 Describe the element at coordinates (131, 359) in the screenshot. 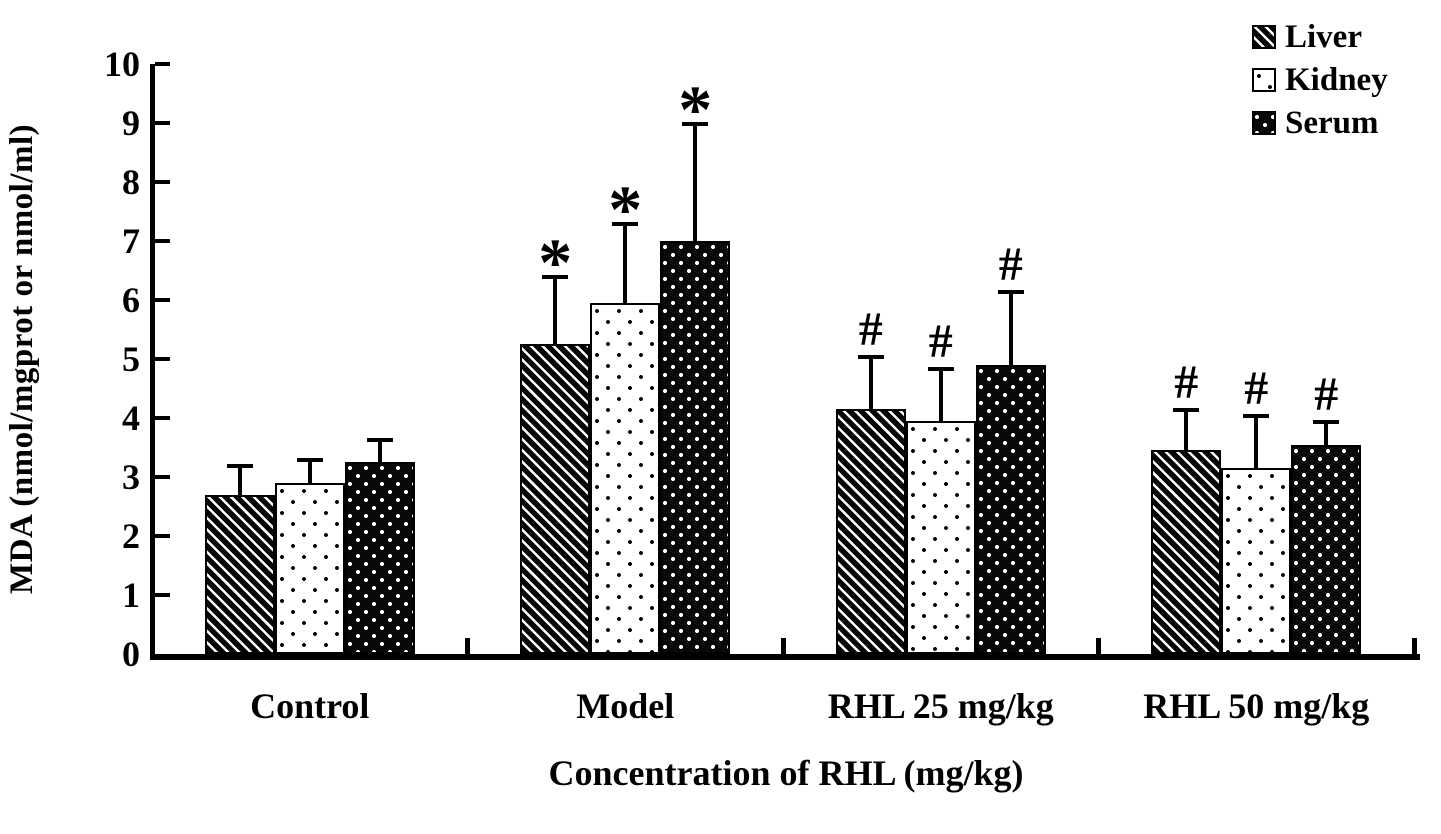

I see `y-tick-label: 5` at that location.